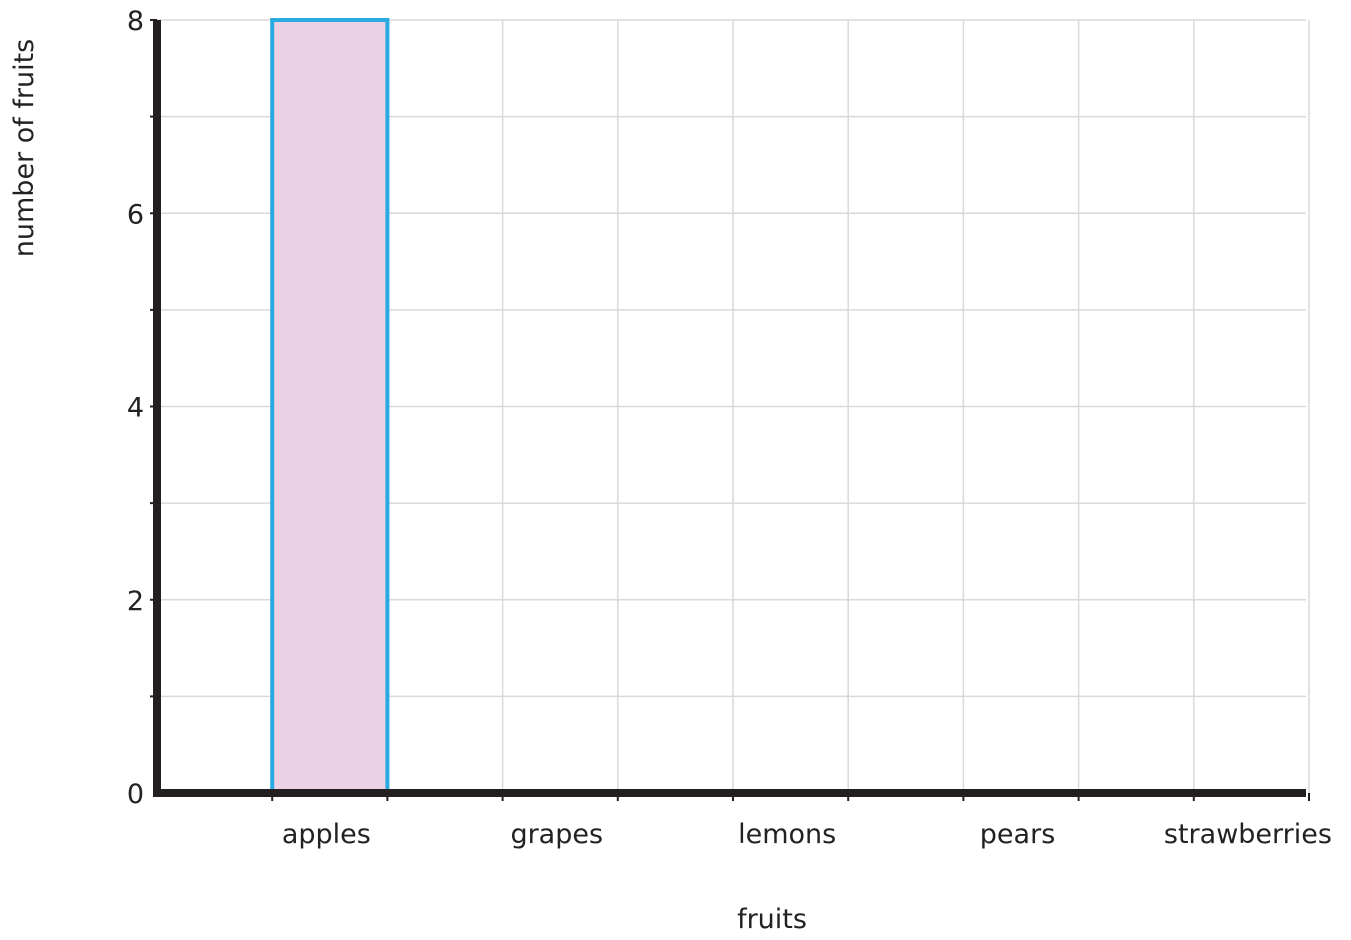 This screenshot has width=1351, height=940. I want to click on y-tick-label: 6, so click(135, 214).